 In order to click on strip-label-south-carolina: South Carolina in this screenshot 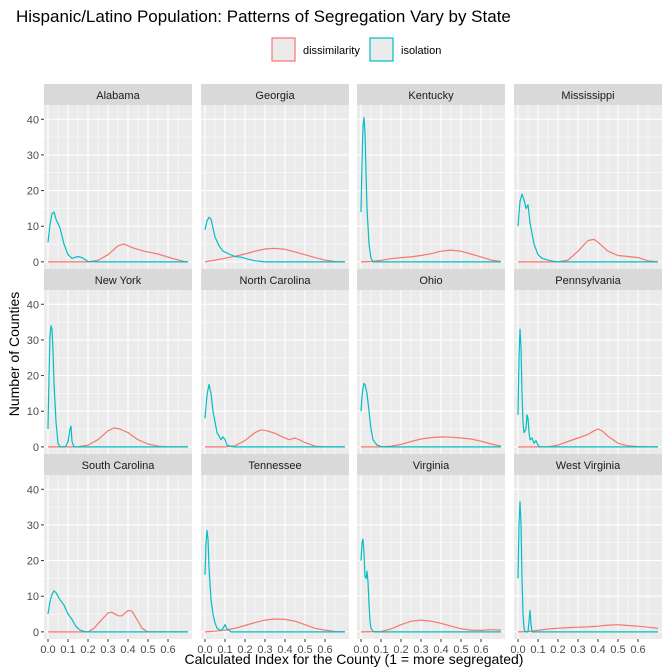, I will do `click(119, 466)`.